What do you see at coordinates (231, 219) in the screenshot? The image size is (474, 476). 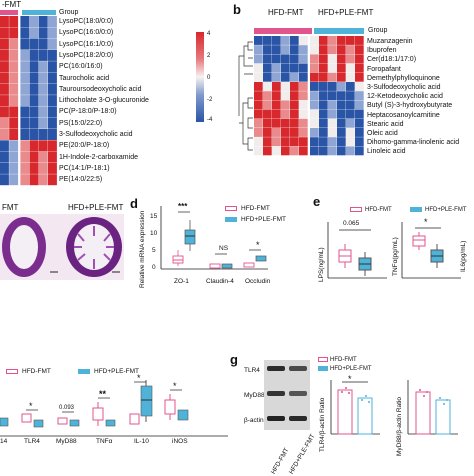 I see `legend-swatch-ple` at bounding box center [231, 219].